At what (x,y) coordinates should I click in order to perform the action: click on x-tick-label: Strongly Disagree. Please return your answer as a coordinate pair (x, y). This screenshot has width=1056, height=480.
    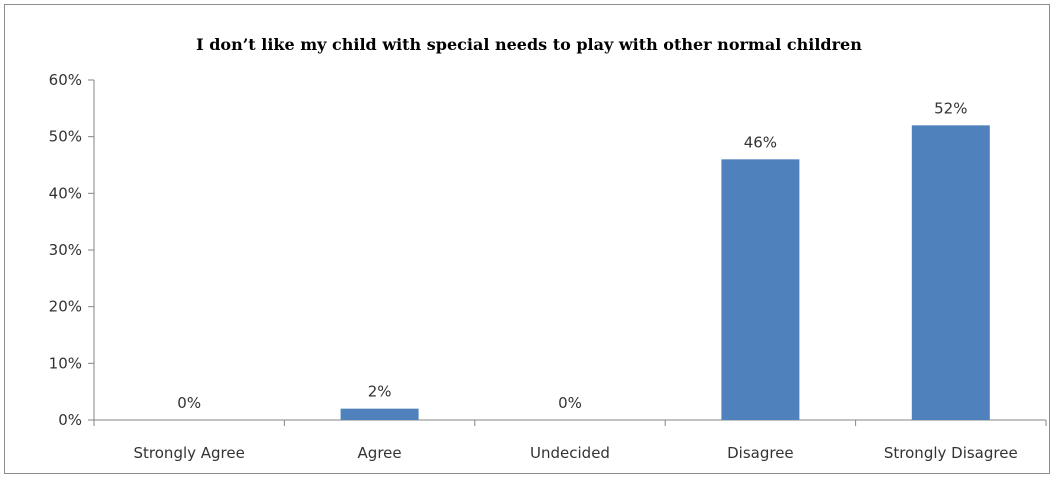
    Looking at the image, I should click on (951, 453).